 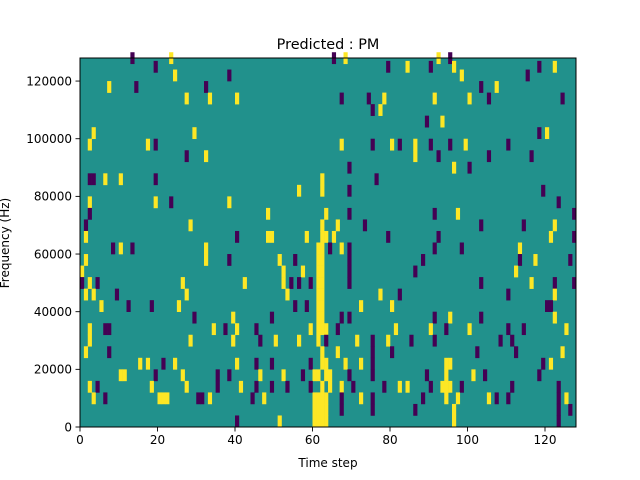 I want to click on x-tick-label: 40, so click(x=234, y=440).